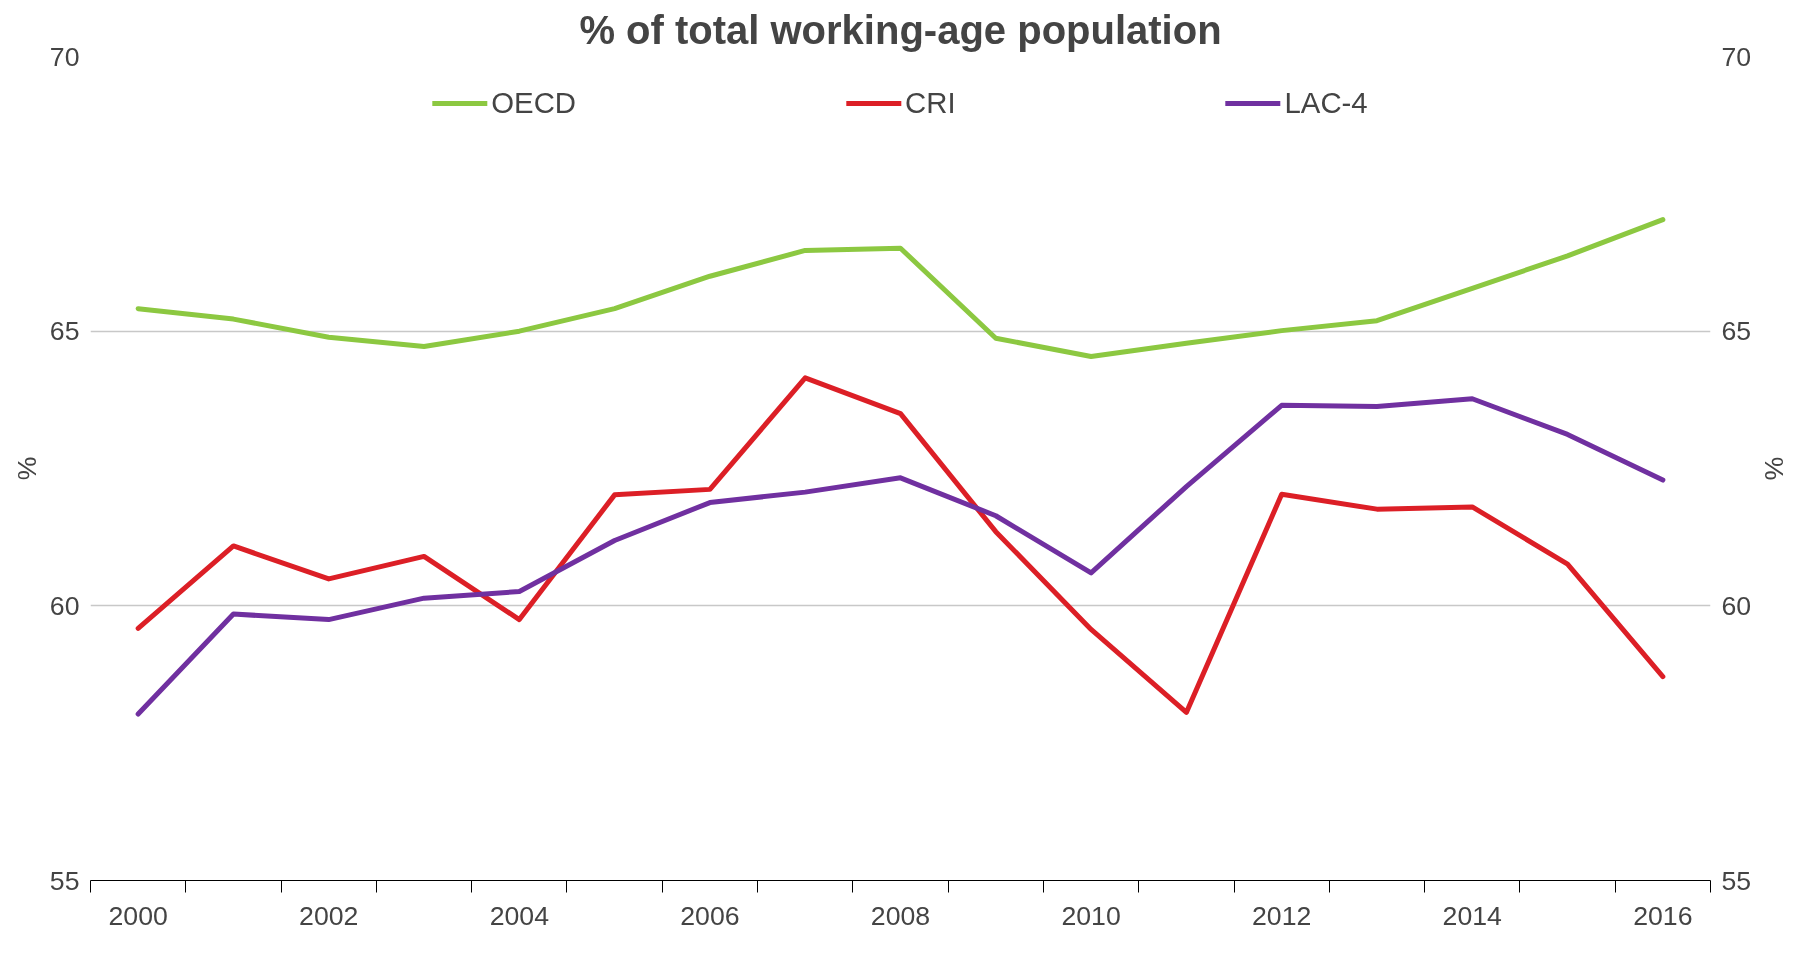 The width and height of the screenshot is (1817, 954). What do you see at coordinates (1736, 605) in the screenshot?
I see `y2-tick-label: 60` at bounding box center [1736, 605].